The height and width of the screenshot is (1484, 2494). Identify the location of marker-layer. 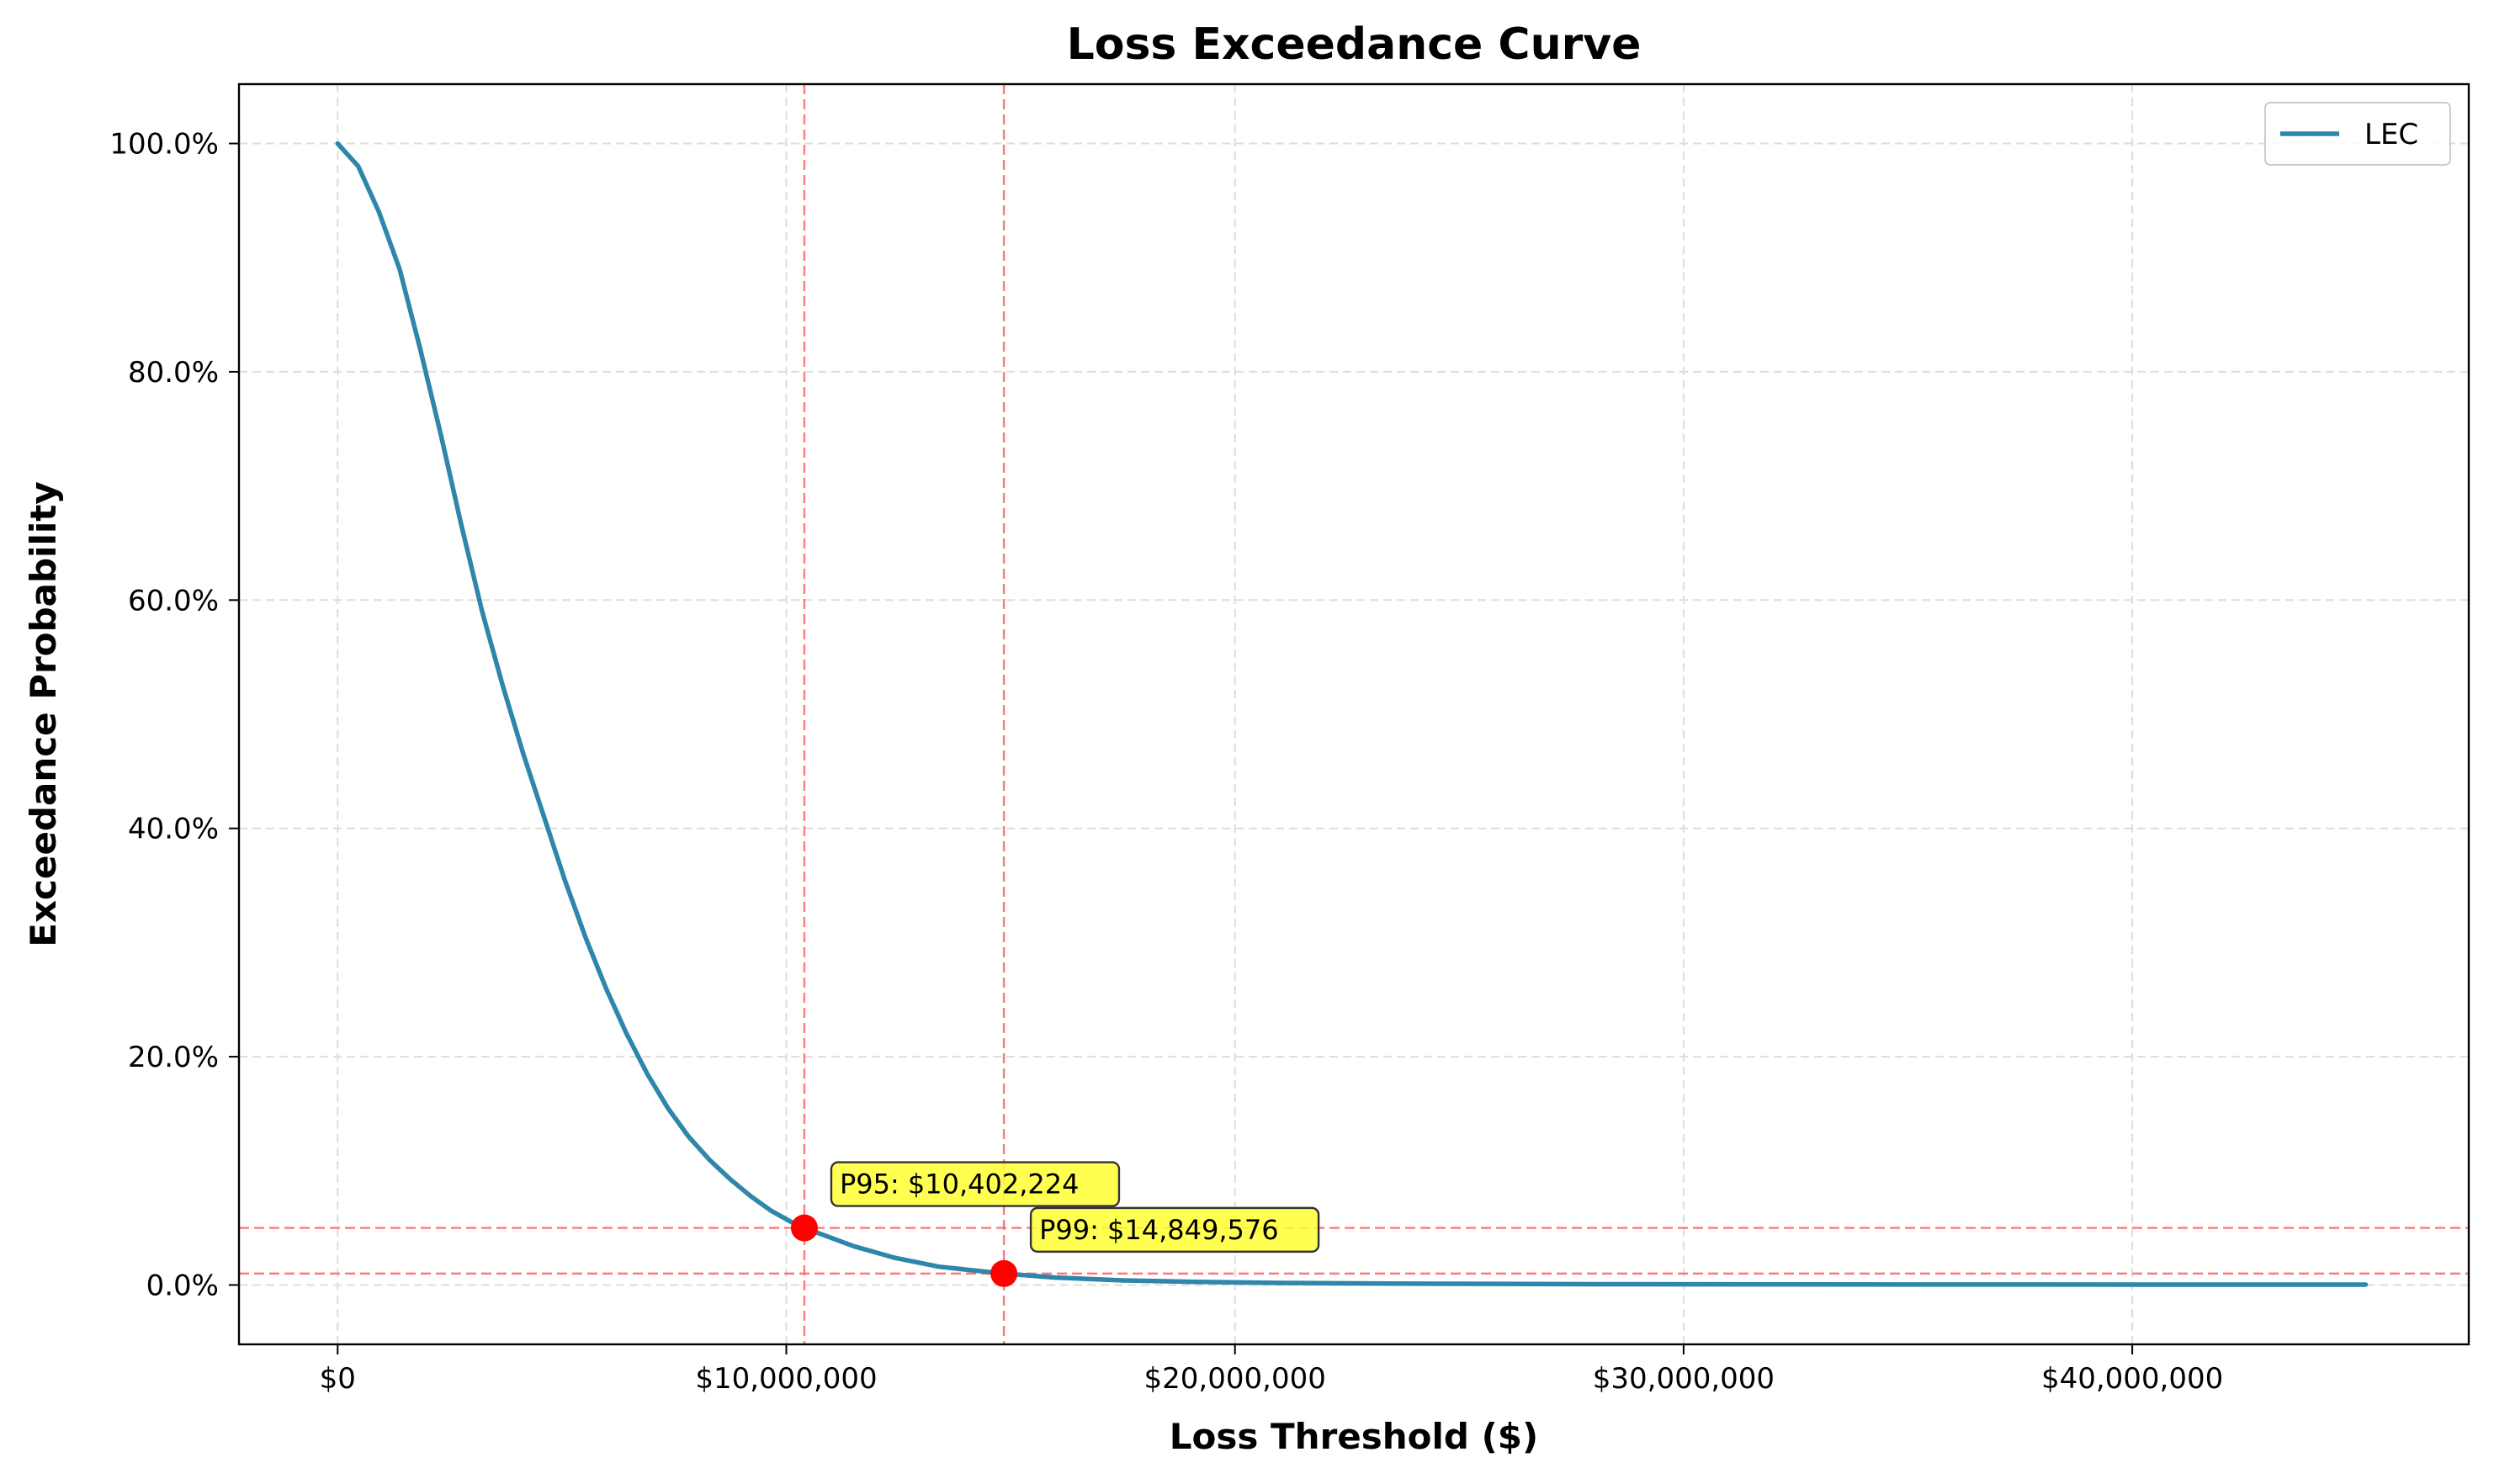
(904, 1250).